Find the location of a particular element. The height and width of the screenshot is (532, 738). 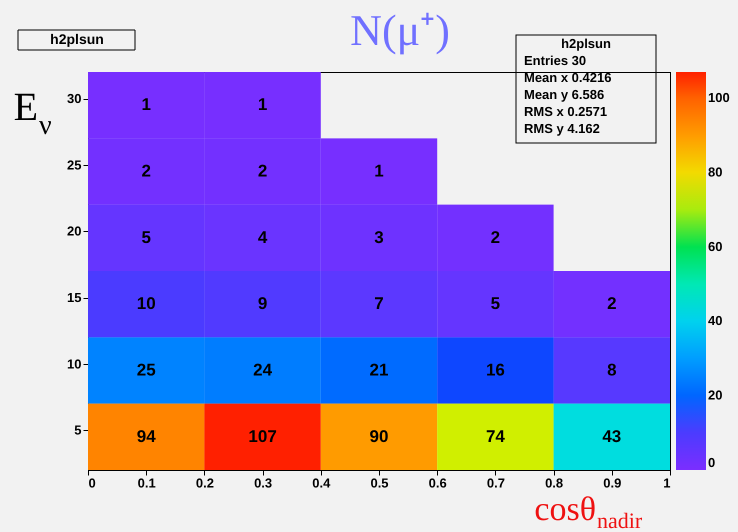

data-label: 9 is located at coordinates (263, 304).